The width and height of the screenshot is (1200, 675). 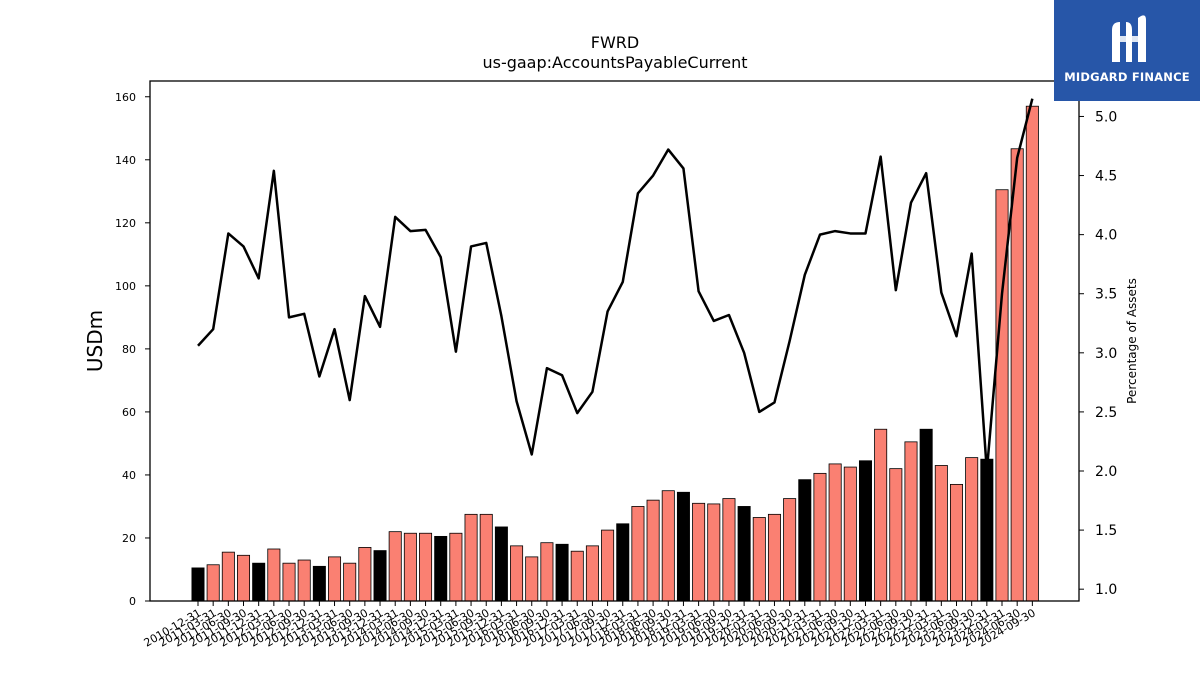 What do you see at coordinates (614, 62) in the screenshot?
I see `chart-subtitle: us-gaap:AccountsPayableCurrent` at bounding box center [614, 62].